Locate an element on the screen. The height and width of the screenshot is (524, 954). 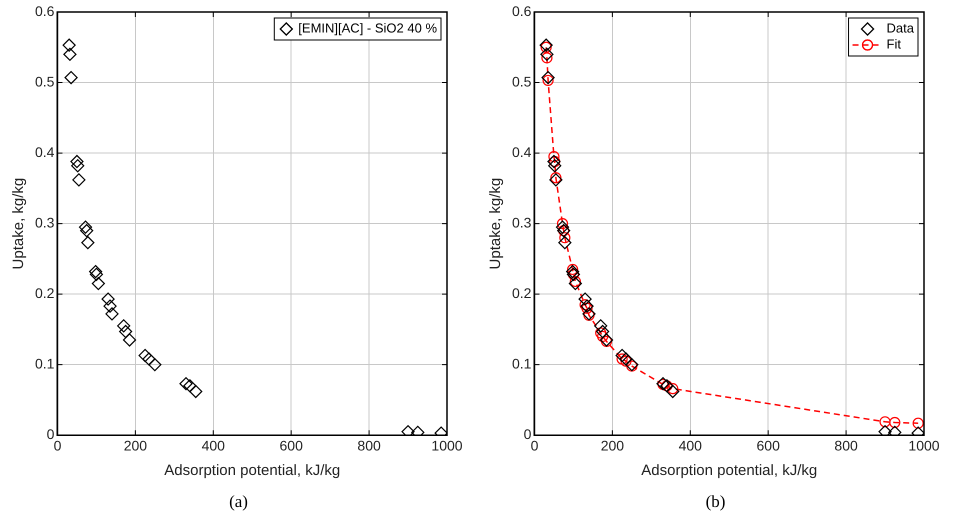
legend-label: Fit is located at coordinates (894, 44).